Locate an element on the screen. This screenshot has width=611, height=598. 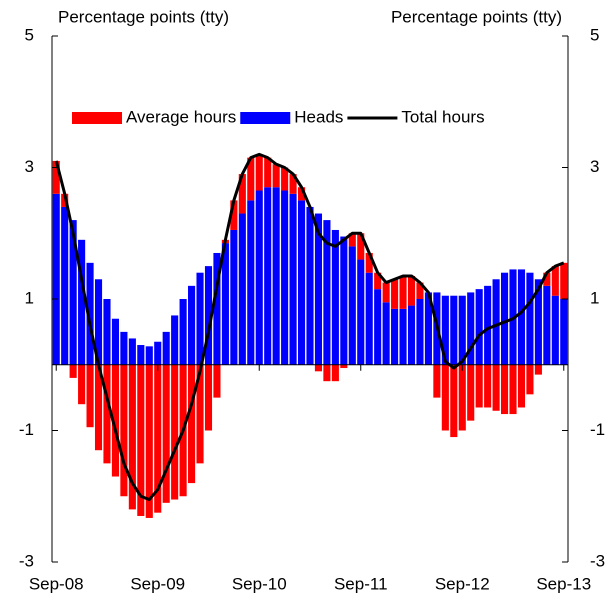
y2-tick-label: 1 is located at coordinates (594, 297).